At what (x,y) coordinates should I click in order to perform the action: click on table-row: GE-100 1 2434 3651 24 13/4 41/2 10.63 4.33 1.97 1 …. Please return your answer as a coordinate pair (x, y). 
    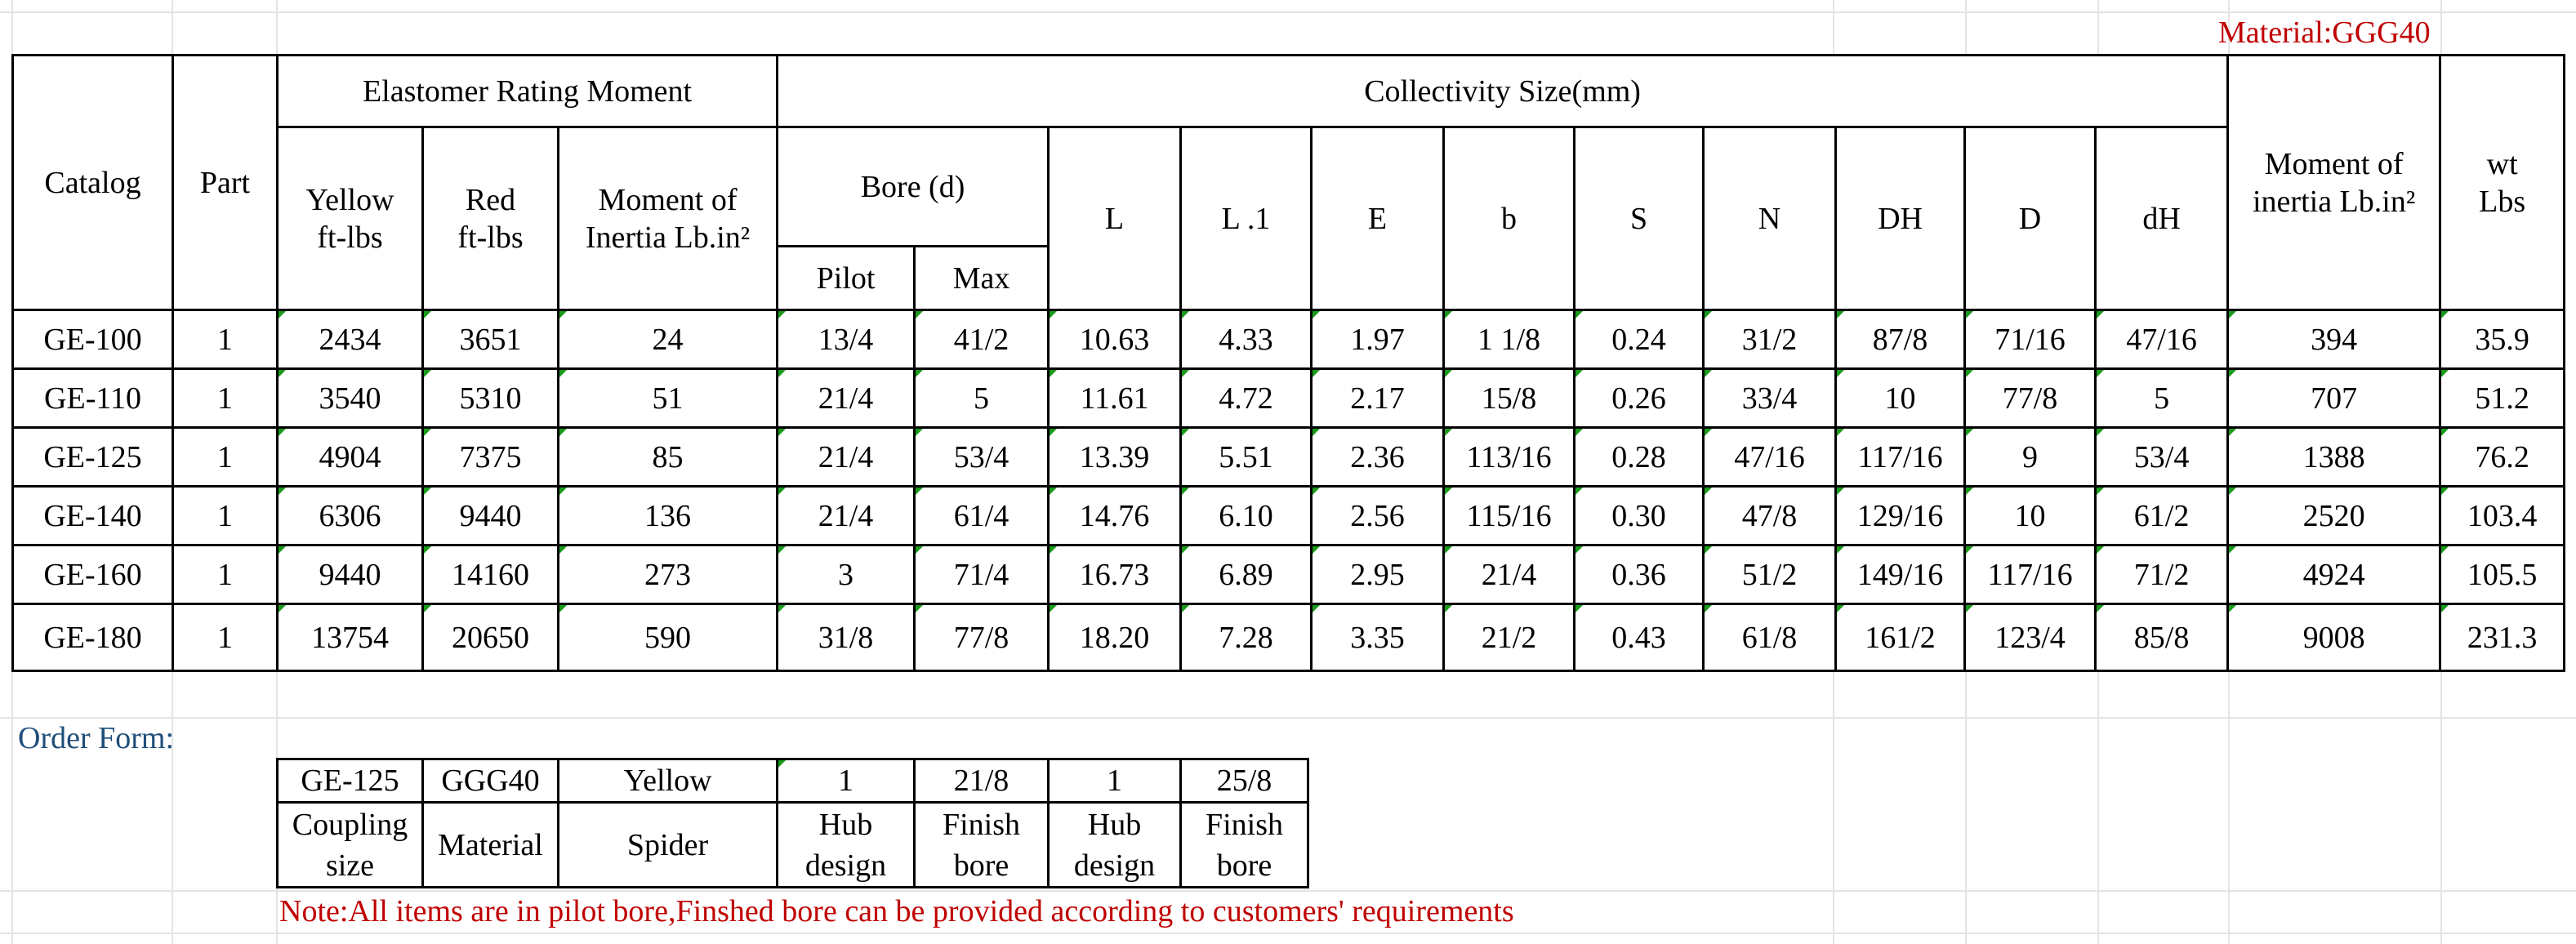
    Looking at the image, I should click on (1288, 339).